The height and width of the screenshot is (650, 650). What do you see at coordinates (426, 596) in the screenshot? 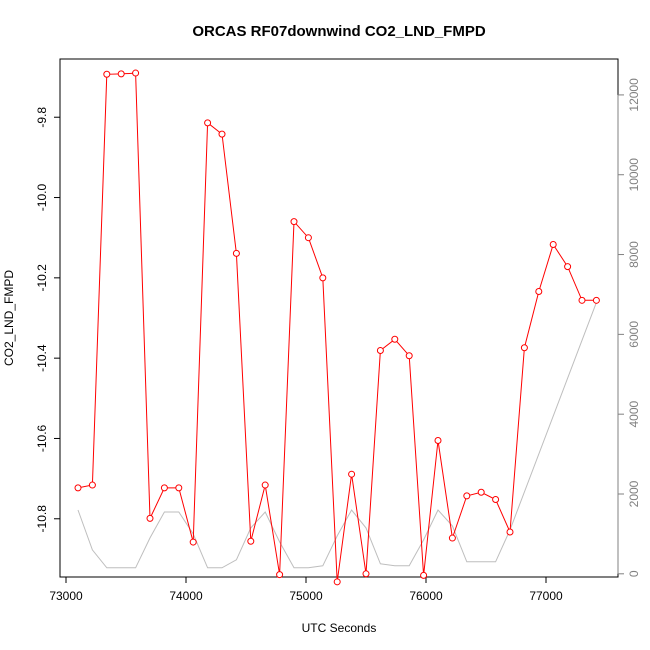
I see `x-tick-label: 76000` at bounding box center [426, 596].